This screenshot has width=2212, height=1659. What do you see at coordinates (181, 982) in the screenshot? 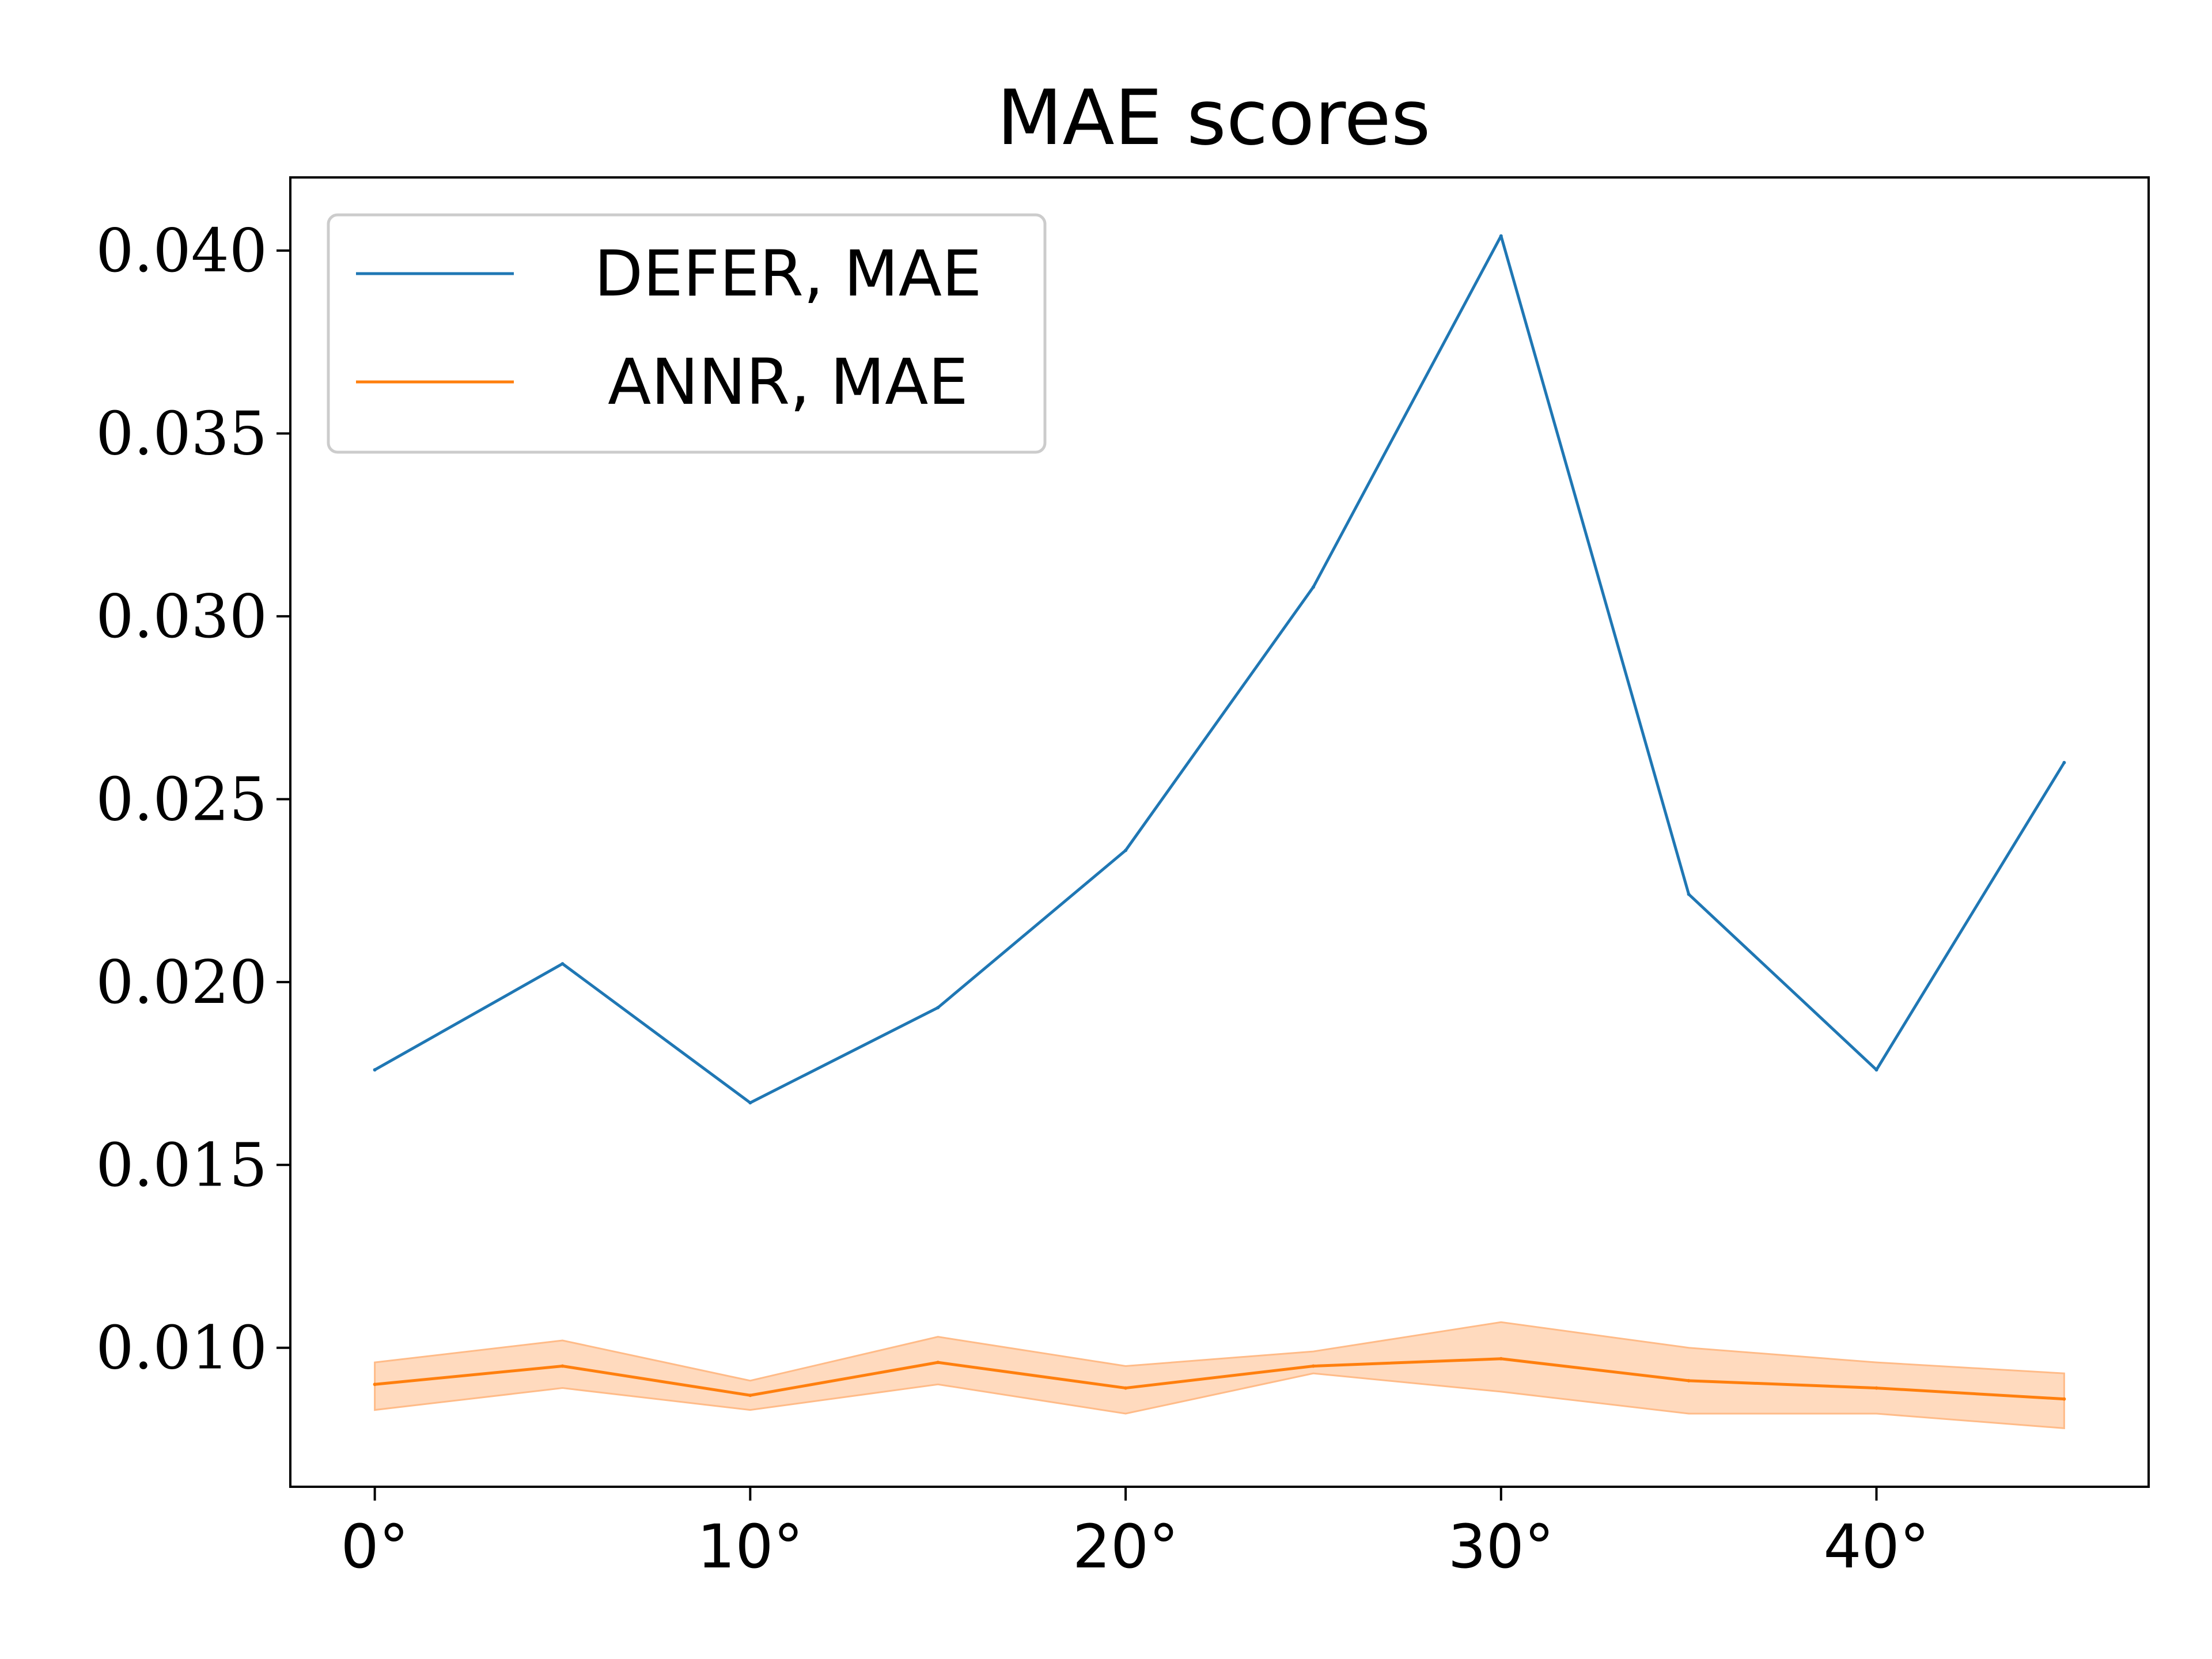
I see `y-tick-label: 0.020` at bounding box center [181, 982].